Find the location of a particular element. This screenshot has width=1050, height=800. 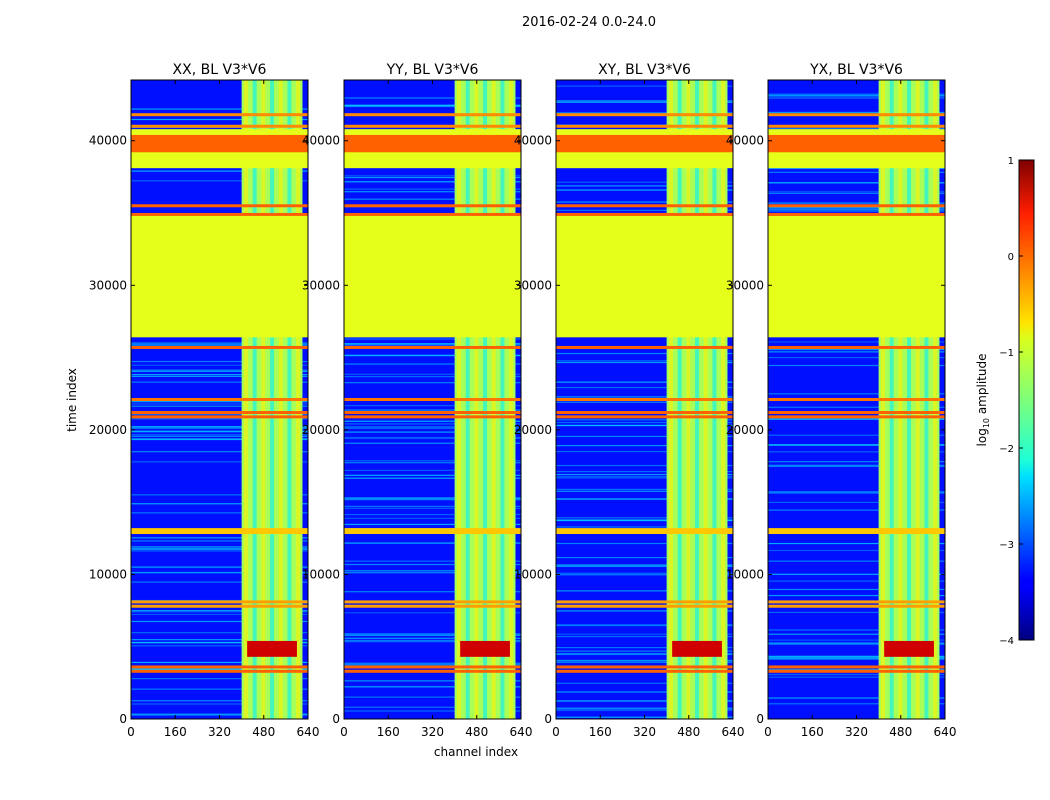

panel-title: XX, BL V3*V6 is located at coordinates (220, 70).